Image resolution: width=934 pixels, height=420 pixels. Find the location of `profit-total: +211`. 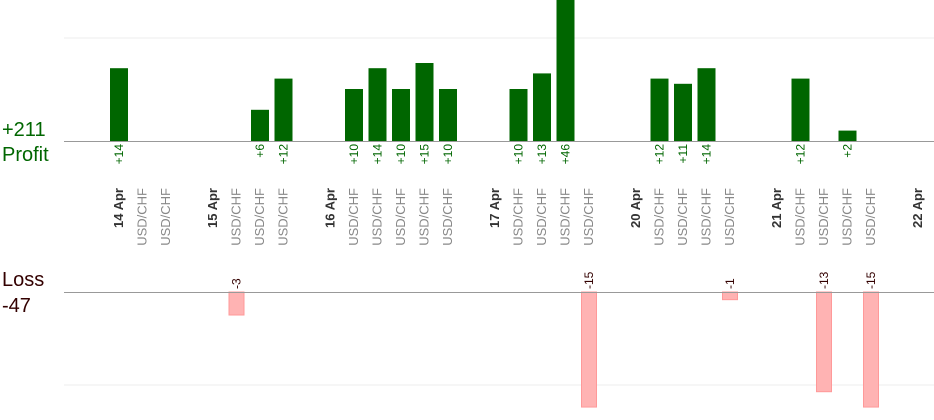

profit-total: +211 is located at coordinates (24, 130).